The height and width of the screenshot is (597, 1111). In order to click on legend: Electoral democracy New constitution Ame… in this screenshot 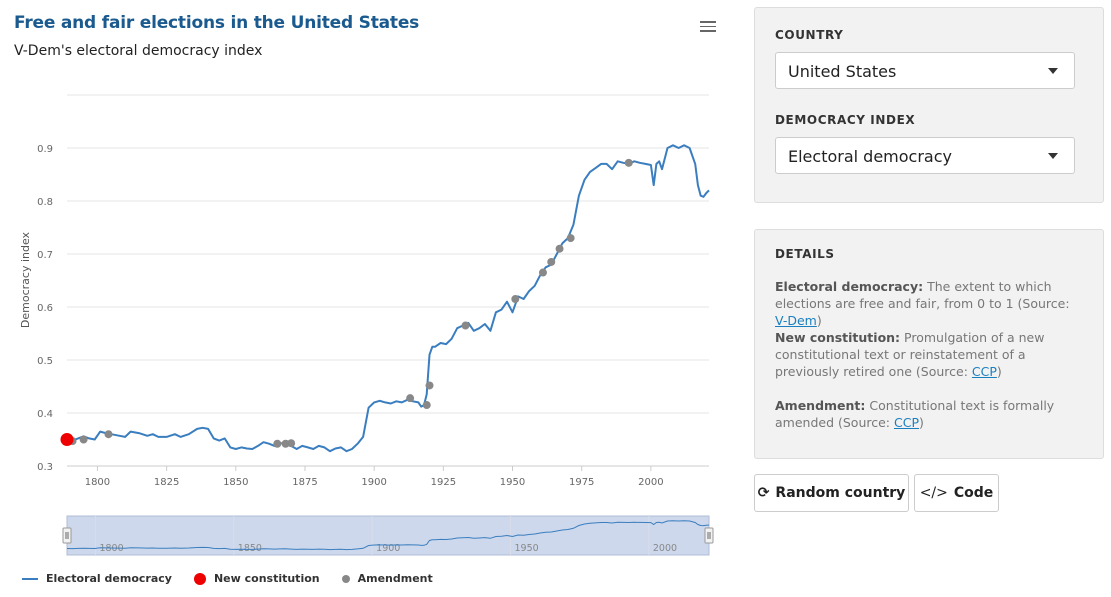, I will do `click(227, 578)`.